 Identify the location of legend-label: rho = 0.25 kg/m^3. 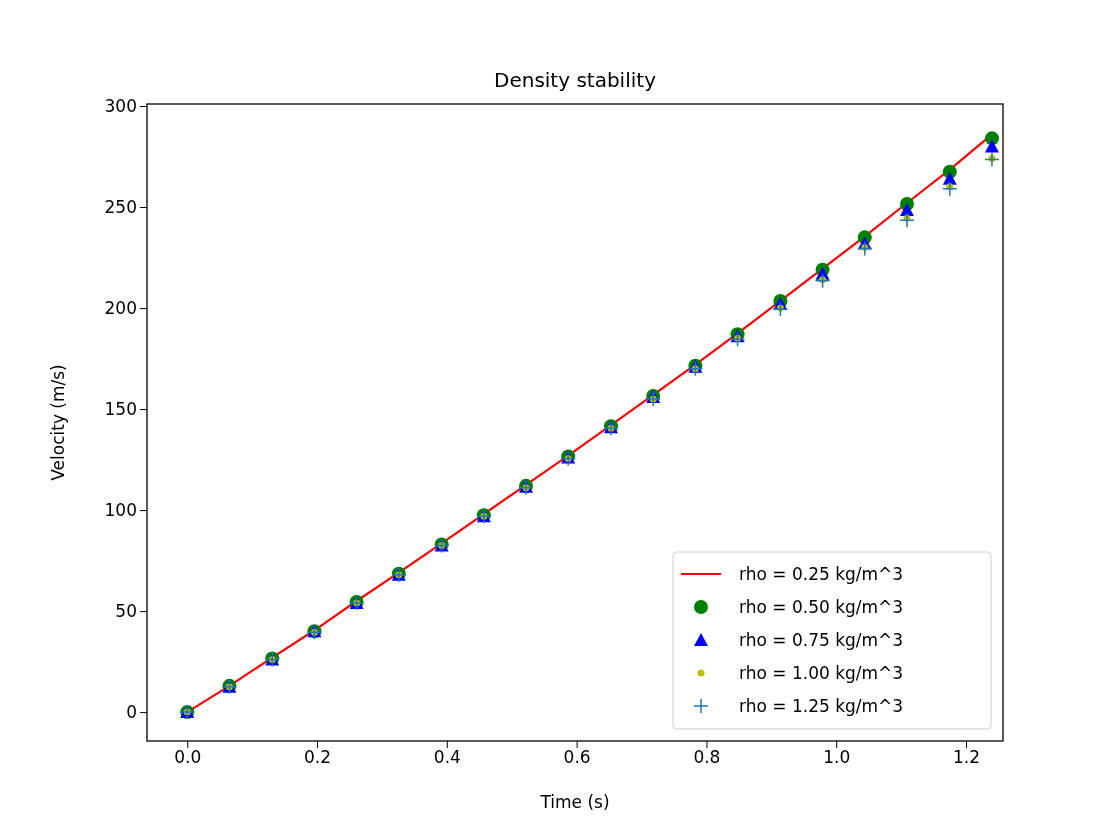
(821, 574).